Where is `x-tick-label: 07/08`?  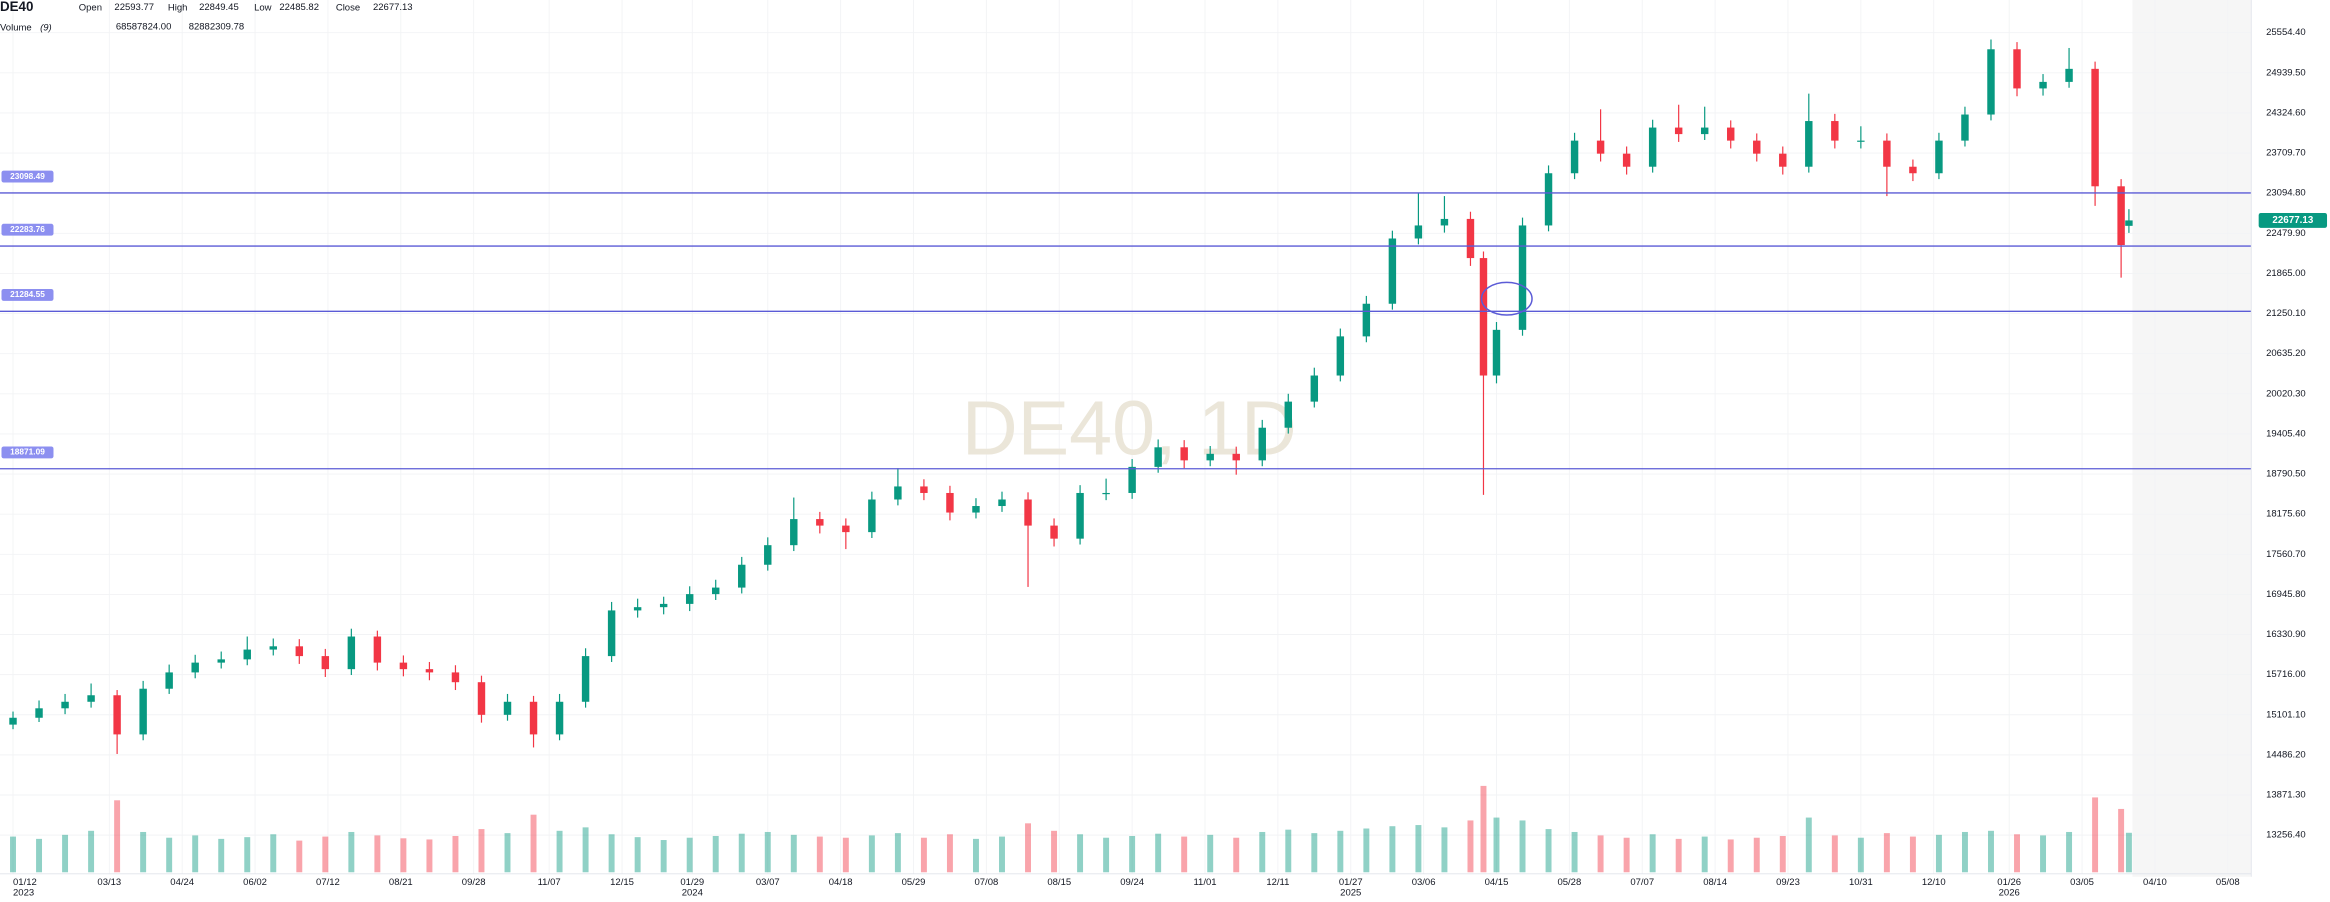 x-tick-label: 07/08 is located at coordinates (986, 882).